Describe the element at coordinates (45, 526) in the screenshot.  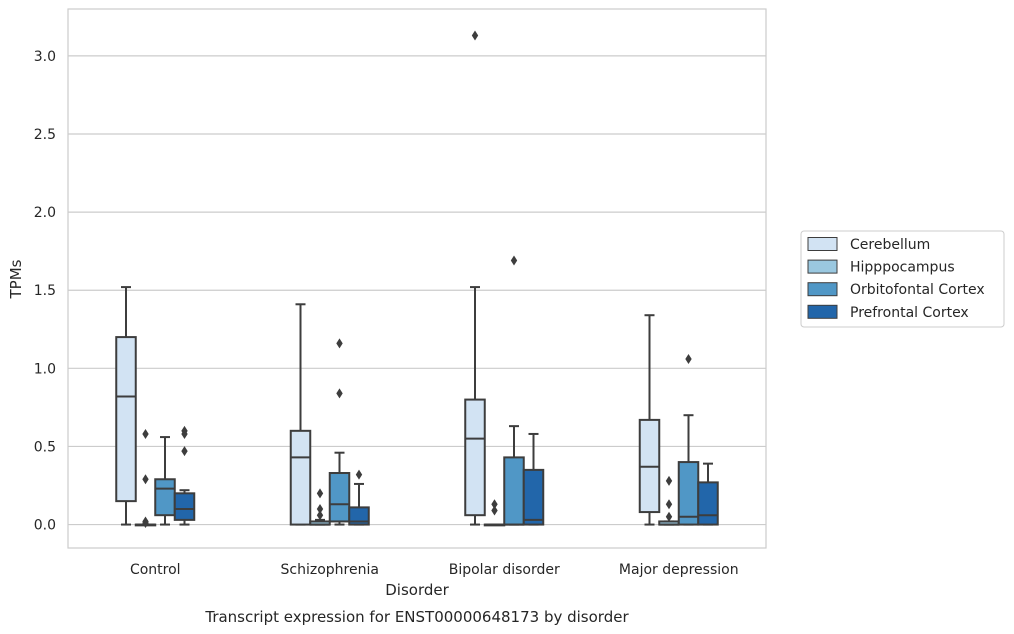
I see `y-tick-label: 0.0` at that location.